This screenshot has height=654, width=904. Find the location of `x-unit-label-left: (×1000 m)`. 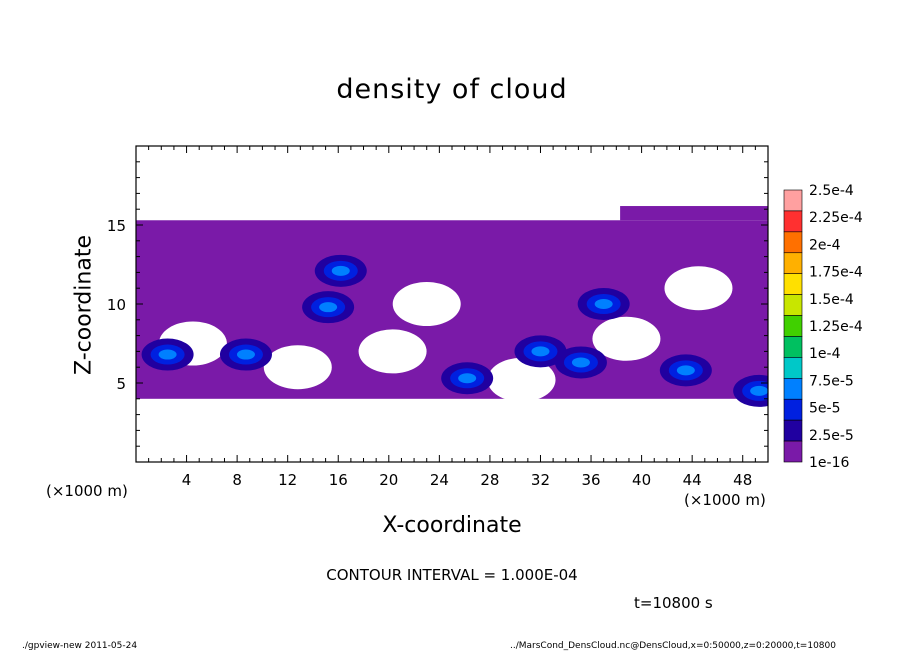

x-unit-label-left: (×1000 m) is located at coordinates (87, 491).